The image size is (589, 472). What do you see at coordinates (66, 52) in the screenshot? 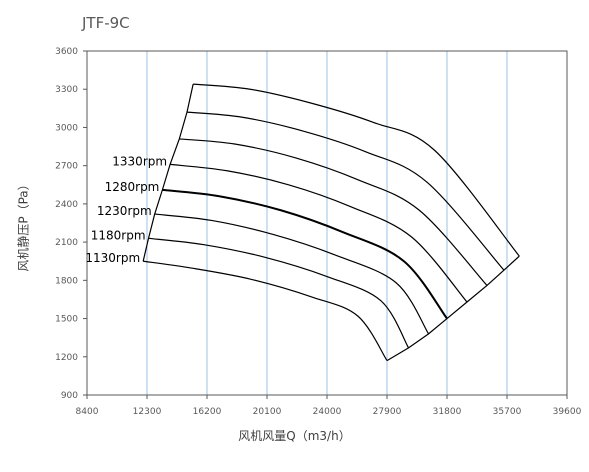
I see `y-tick-label: 3600` at bounding box center [66, 52].